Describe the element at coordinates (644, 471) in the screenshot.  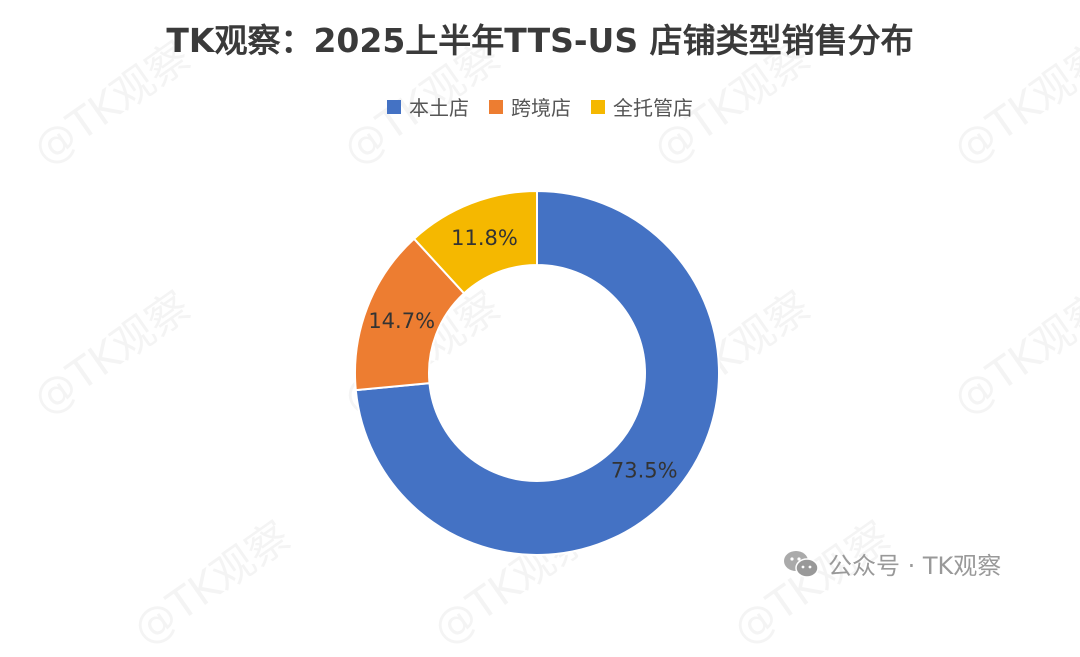
I see `data-label: 73.5%` at that location.